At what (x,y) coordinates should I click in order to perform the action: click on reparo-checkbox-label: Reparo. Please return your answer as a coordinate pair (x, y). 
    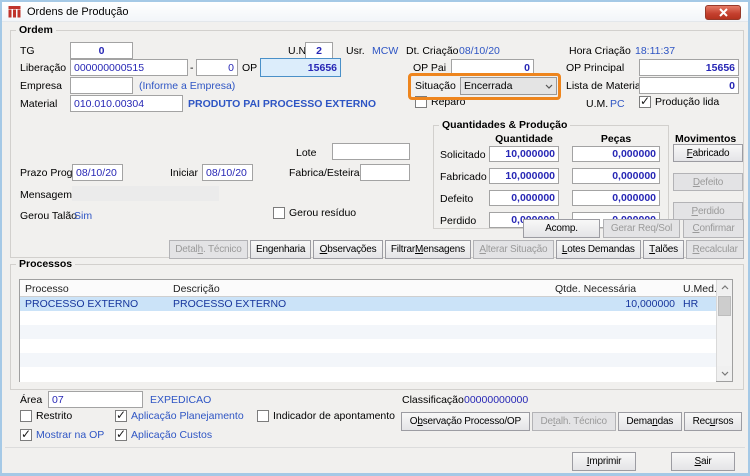
    Looking at the image, I should click on (448, 102).